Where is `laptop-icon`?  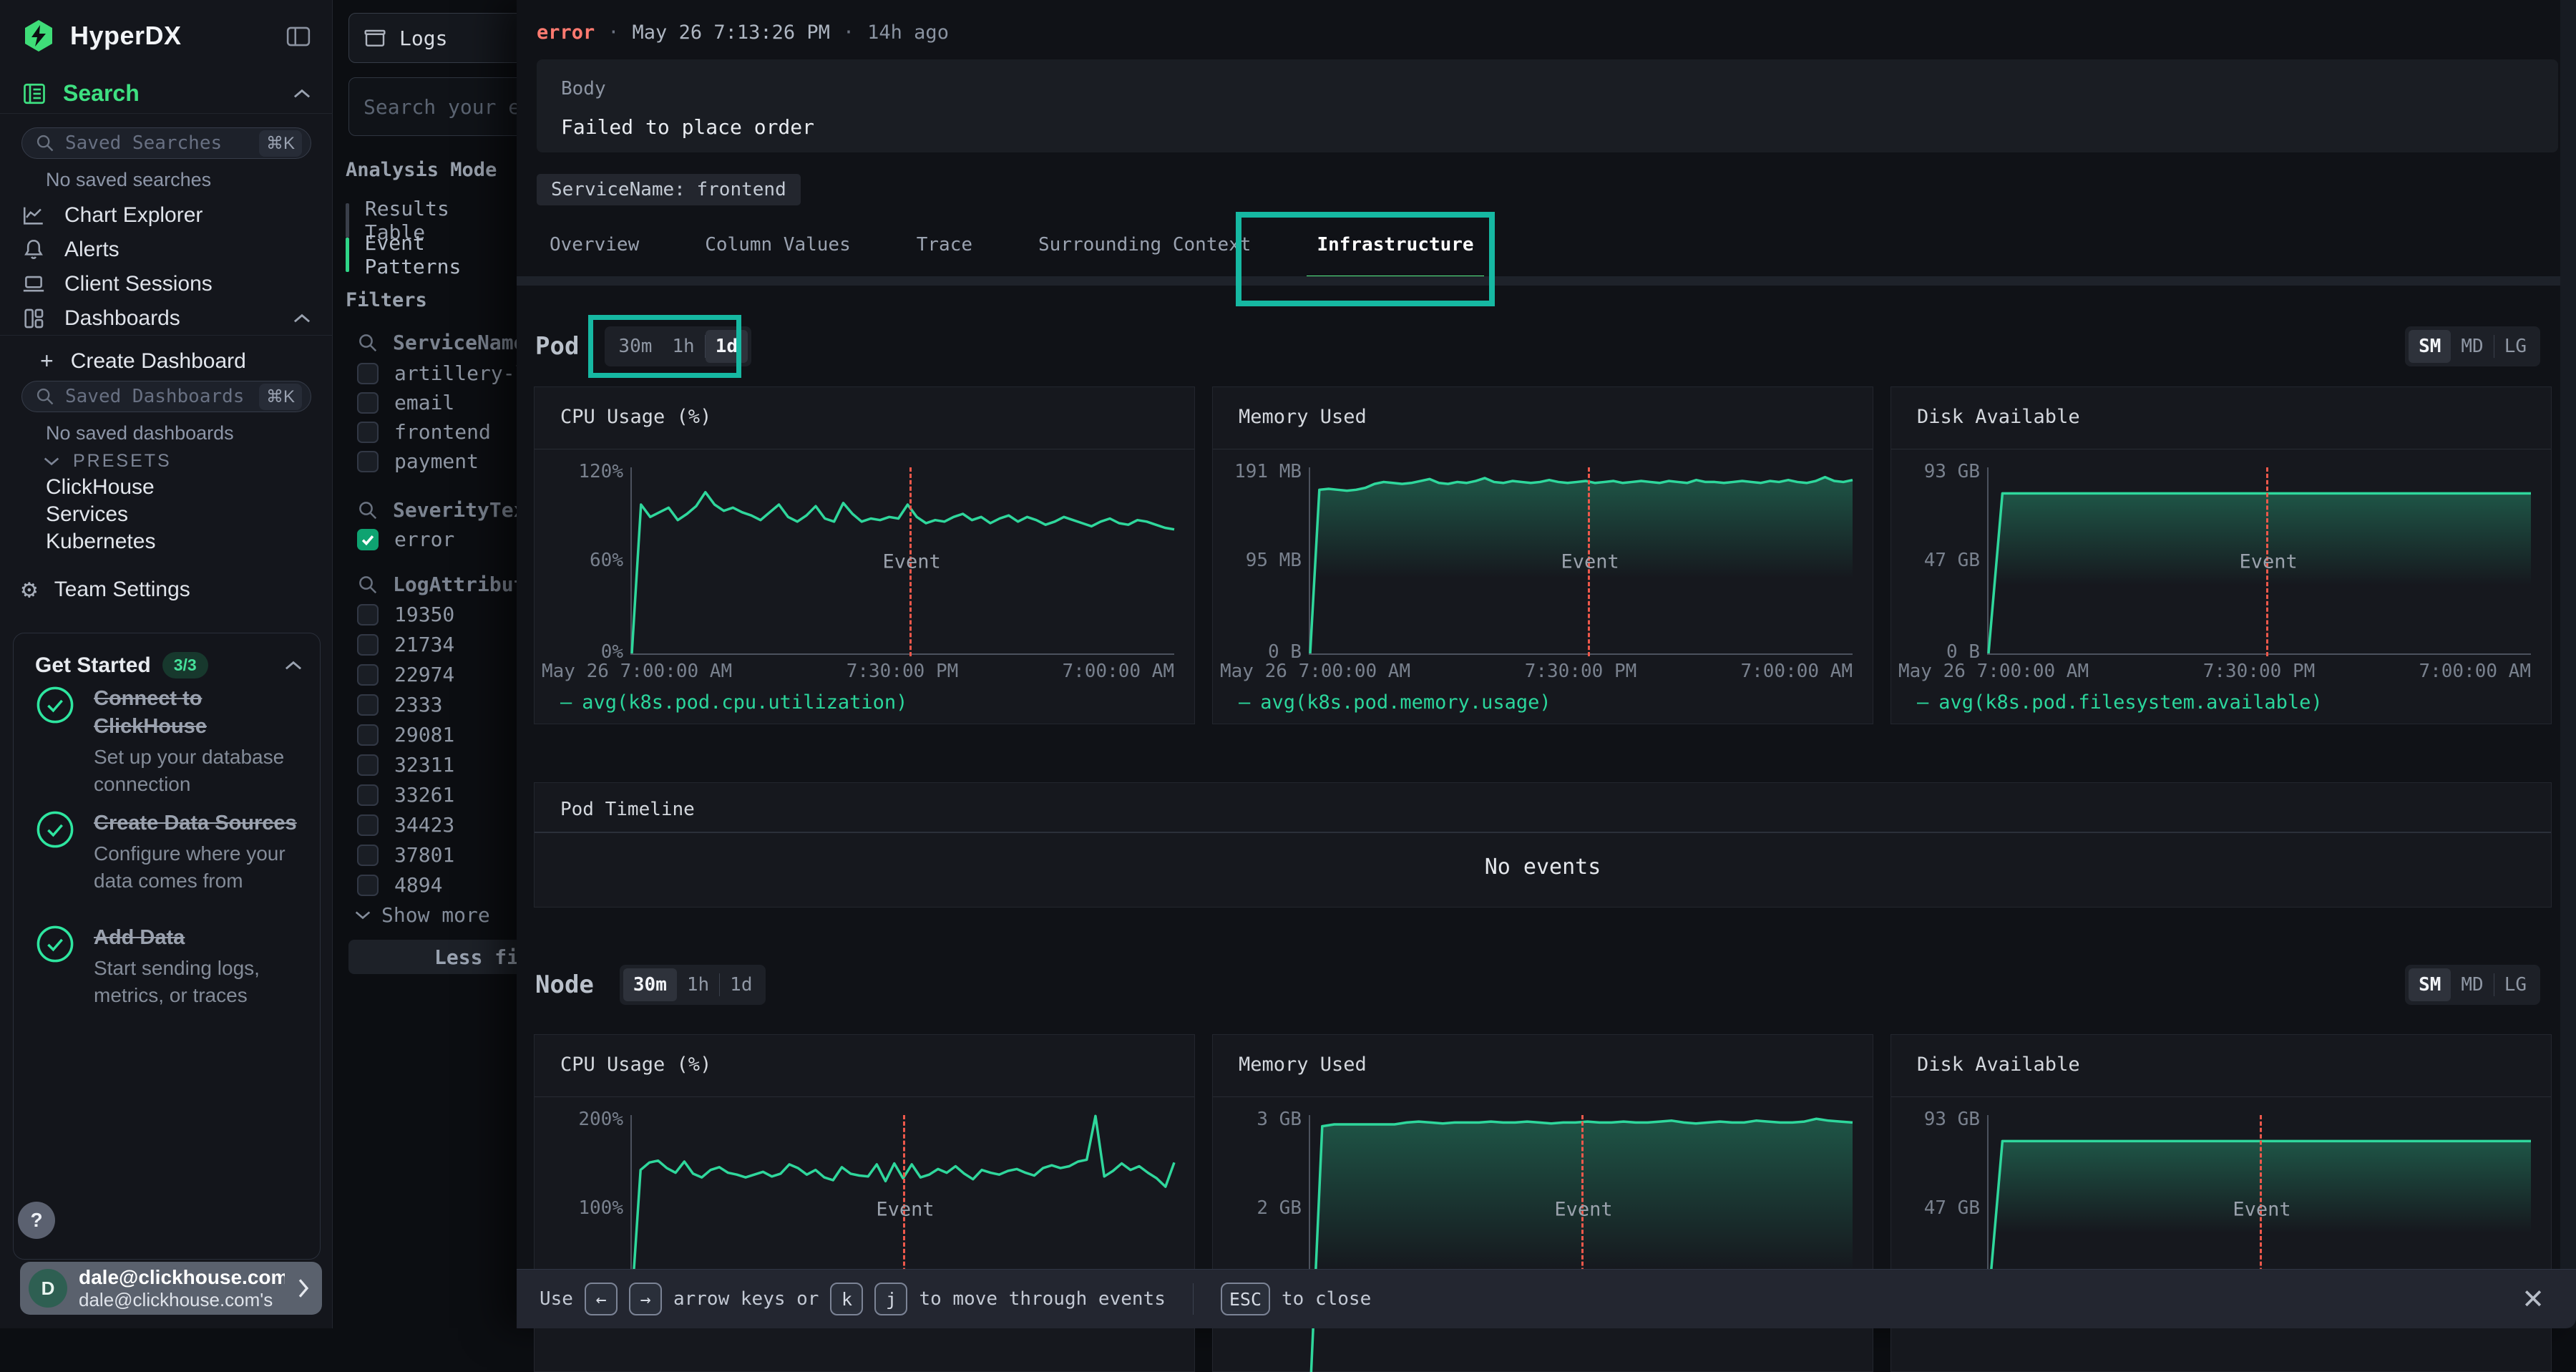
laptop-icon is located at coordinates (33, 284).